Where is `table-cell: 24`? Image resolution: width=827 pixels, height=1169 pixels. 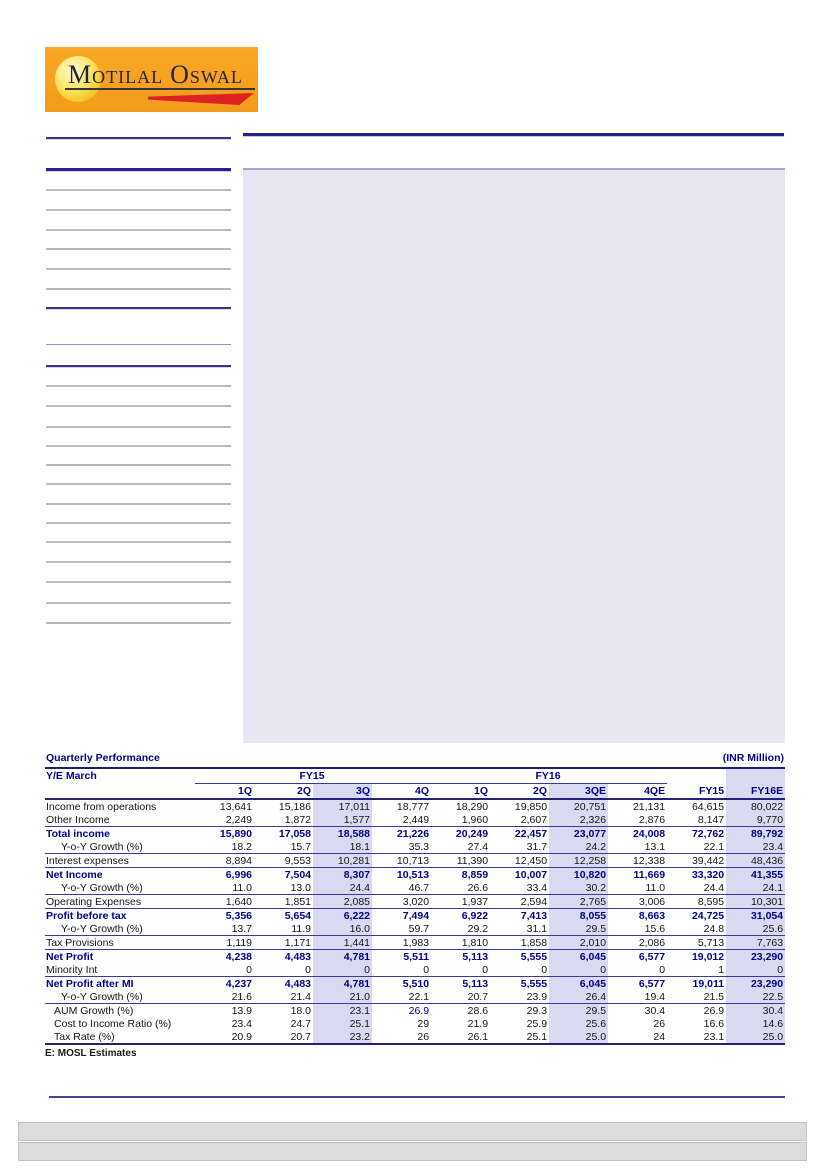 table-cell: 24 is located at coordinates (638, 1037).